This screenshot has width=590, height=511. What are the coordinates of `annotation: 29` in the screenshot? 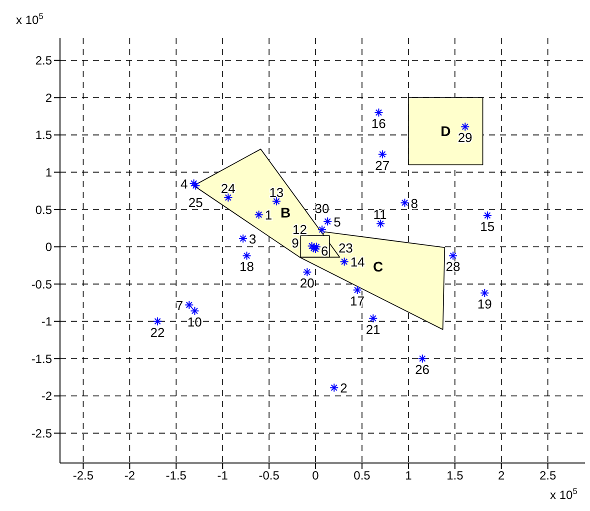 It's located at (465, 138).